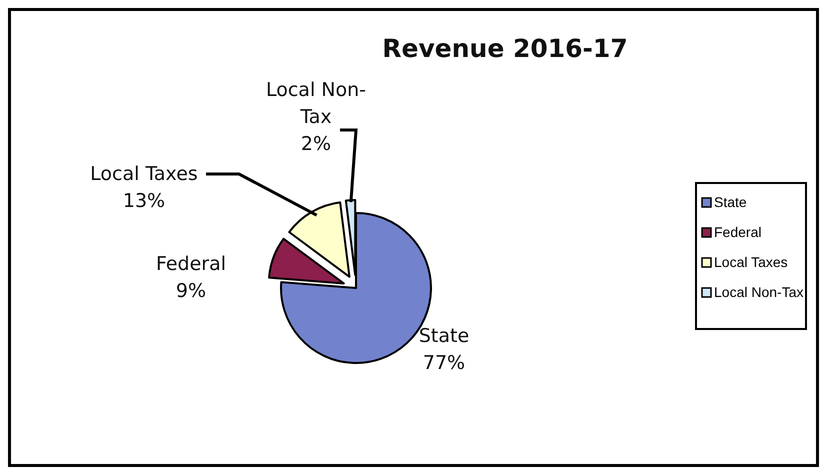 Image resolution: width=827 pixels, height=475 pixels. I want to click on legend-label: Local Non-Tax, so click(759, 292).